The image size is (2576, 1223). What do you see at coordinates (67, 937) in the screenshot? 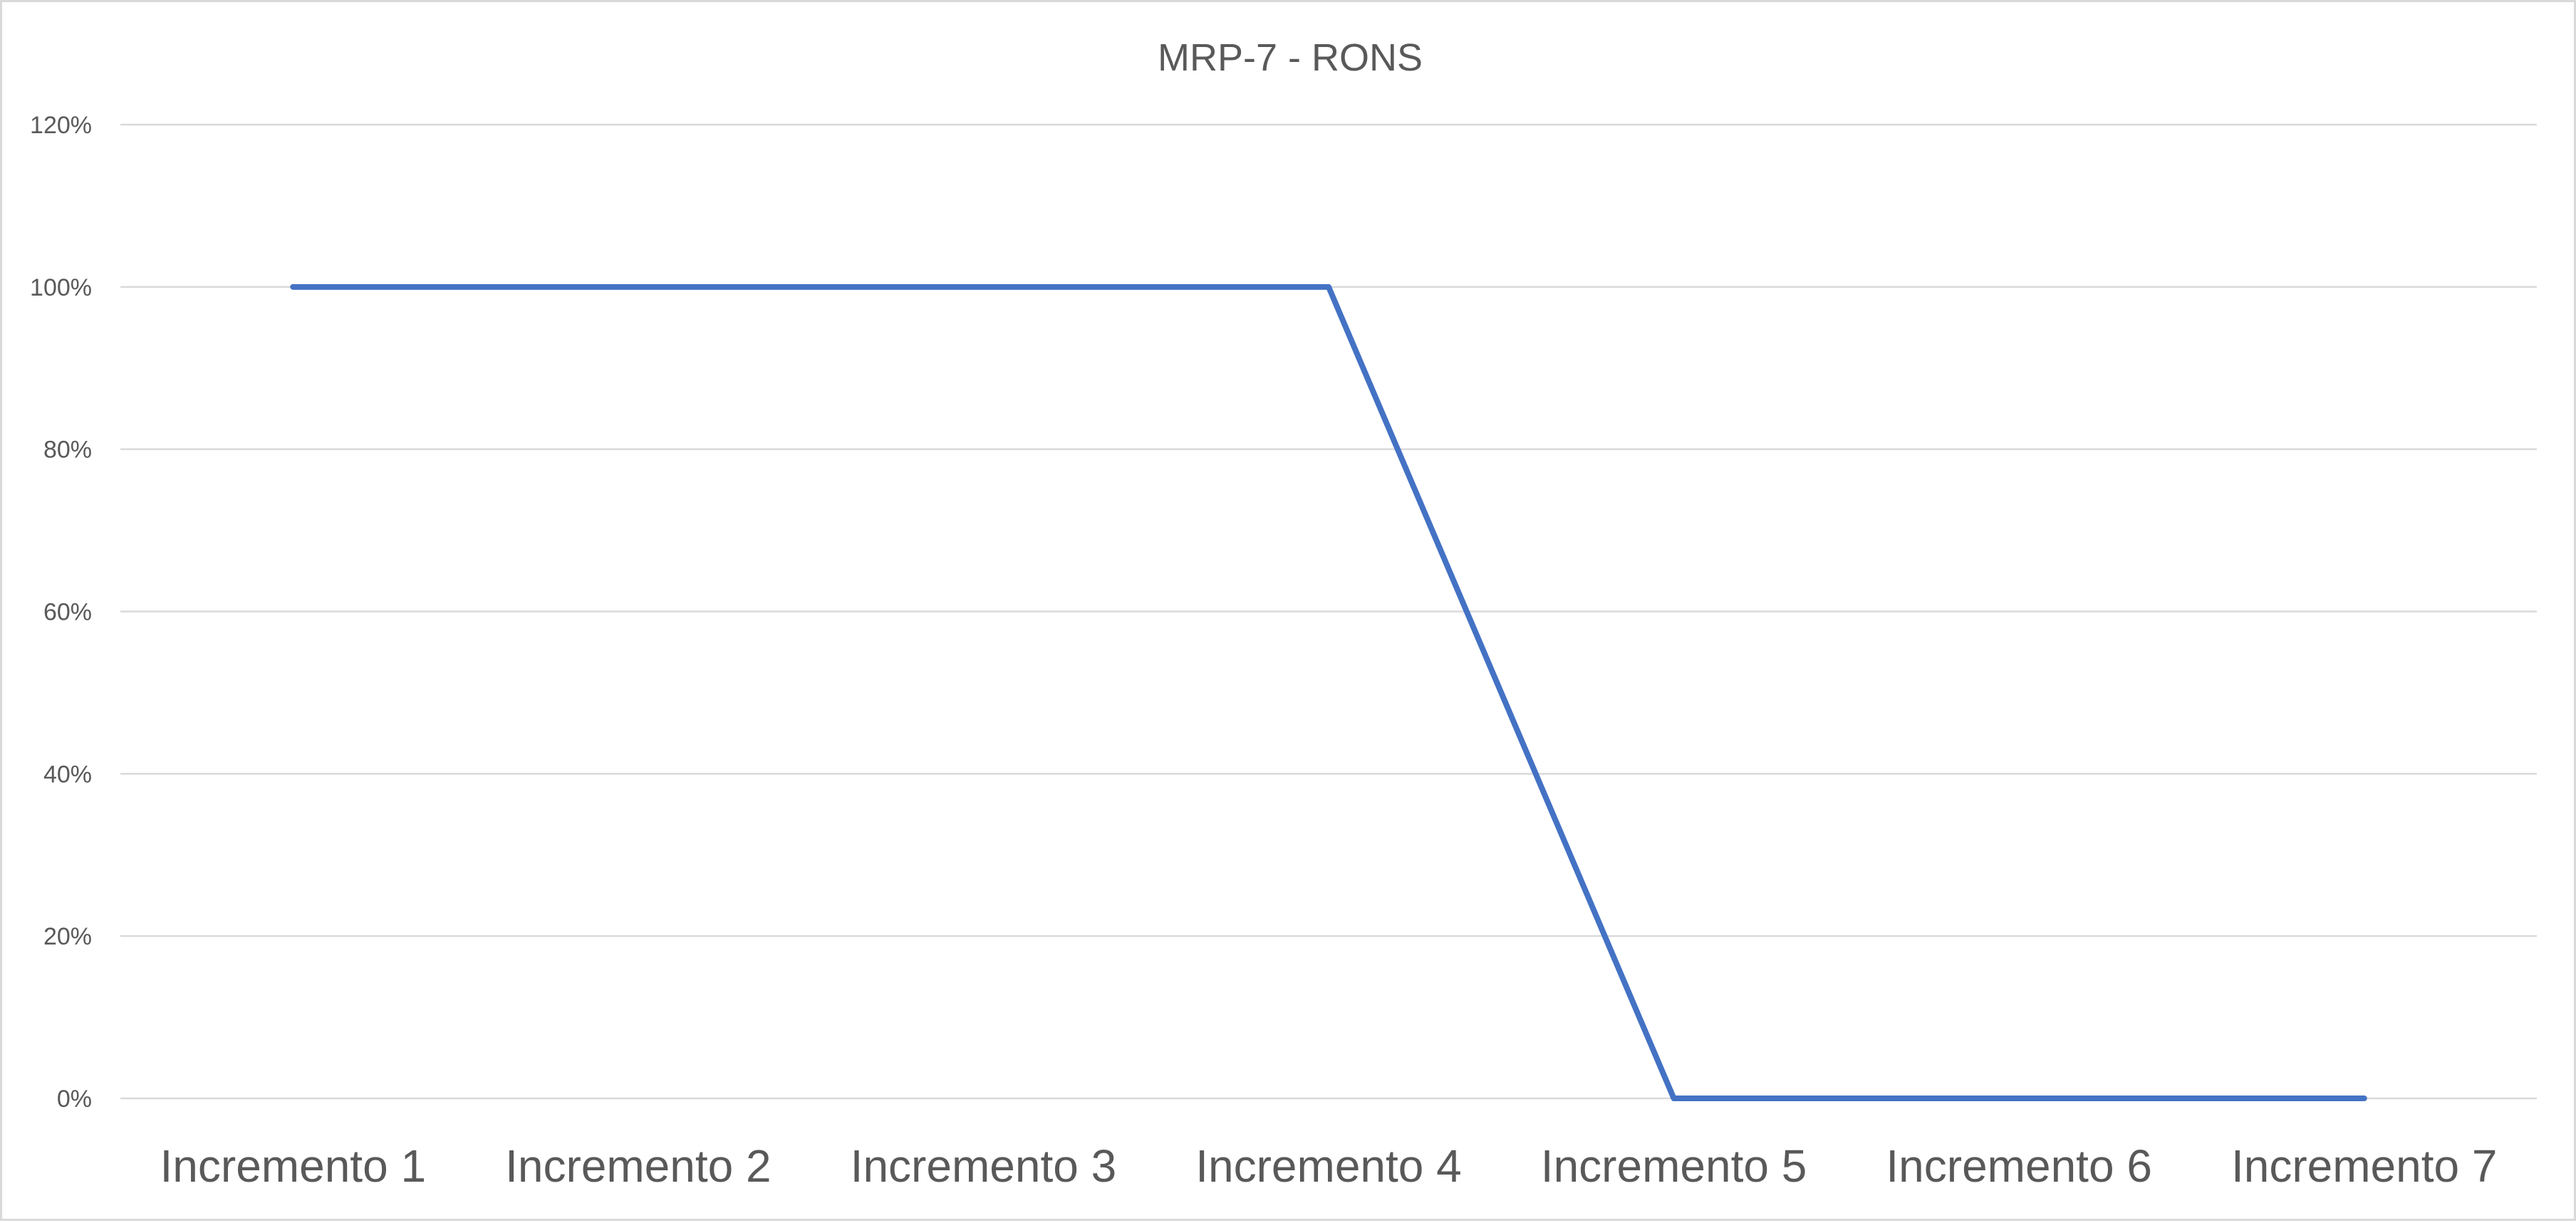
I see `y-tick-label: 20%` at bounding box center [67, 937].